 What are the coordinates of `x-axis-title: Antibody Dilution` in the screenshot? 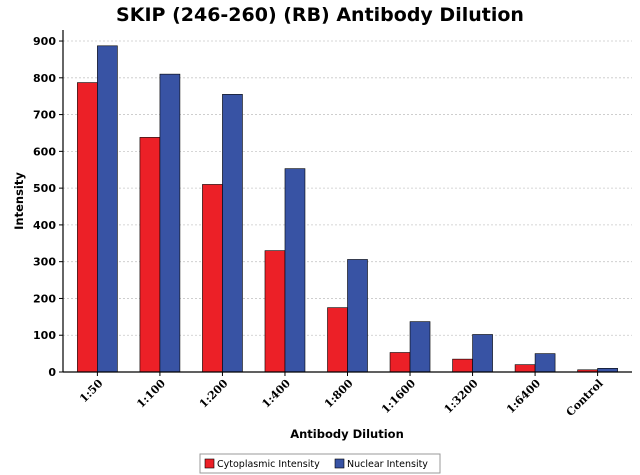 It's located at (347, 434).